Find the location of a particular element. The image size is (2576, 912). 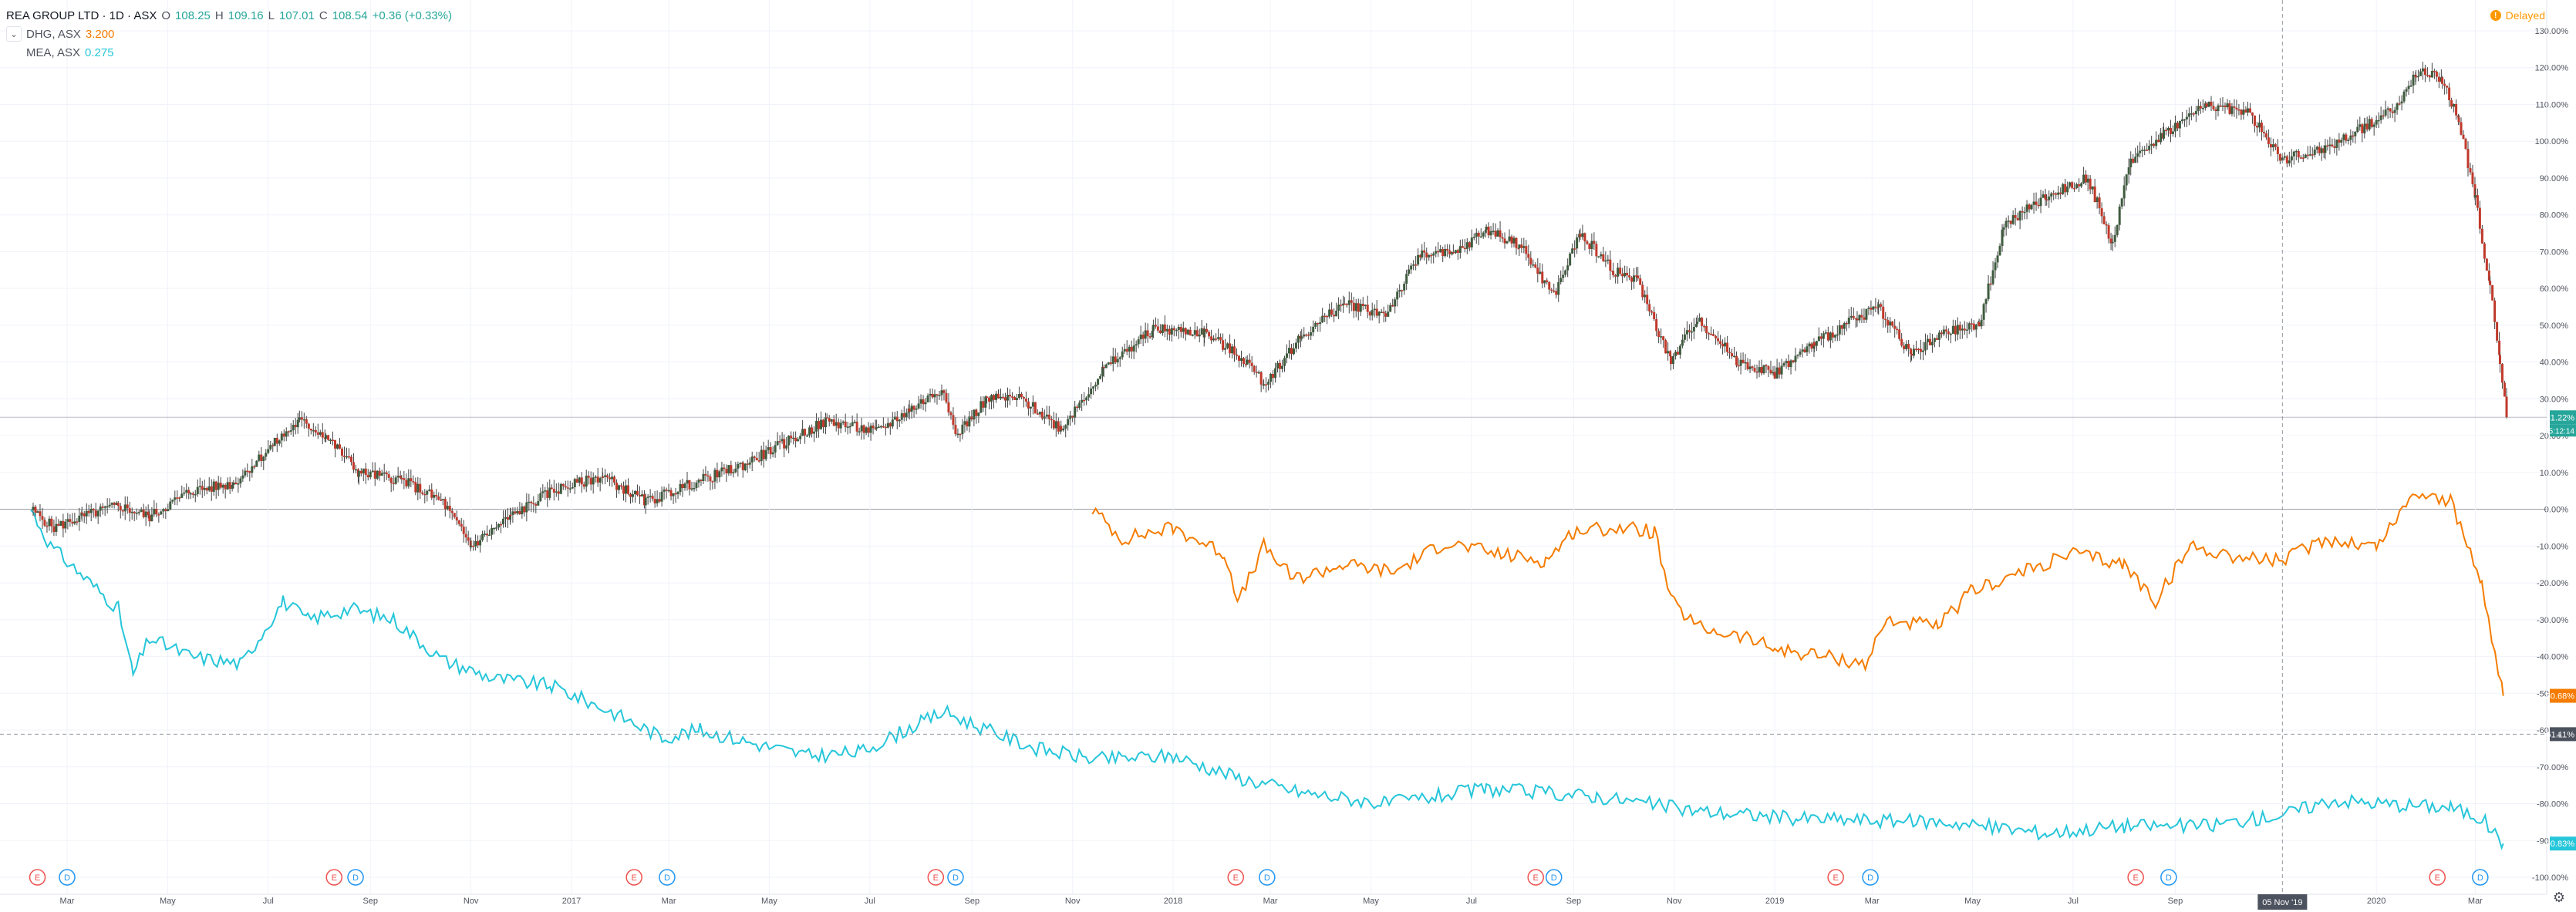

compare-legend-mea: MEA, ASX 0.275 is located at coordinates (229, 53).